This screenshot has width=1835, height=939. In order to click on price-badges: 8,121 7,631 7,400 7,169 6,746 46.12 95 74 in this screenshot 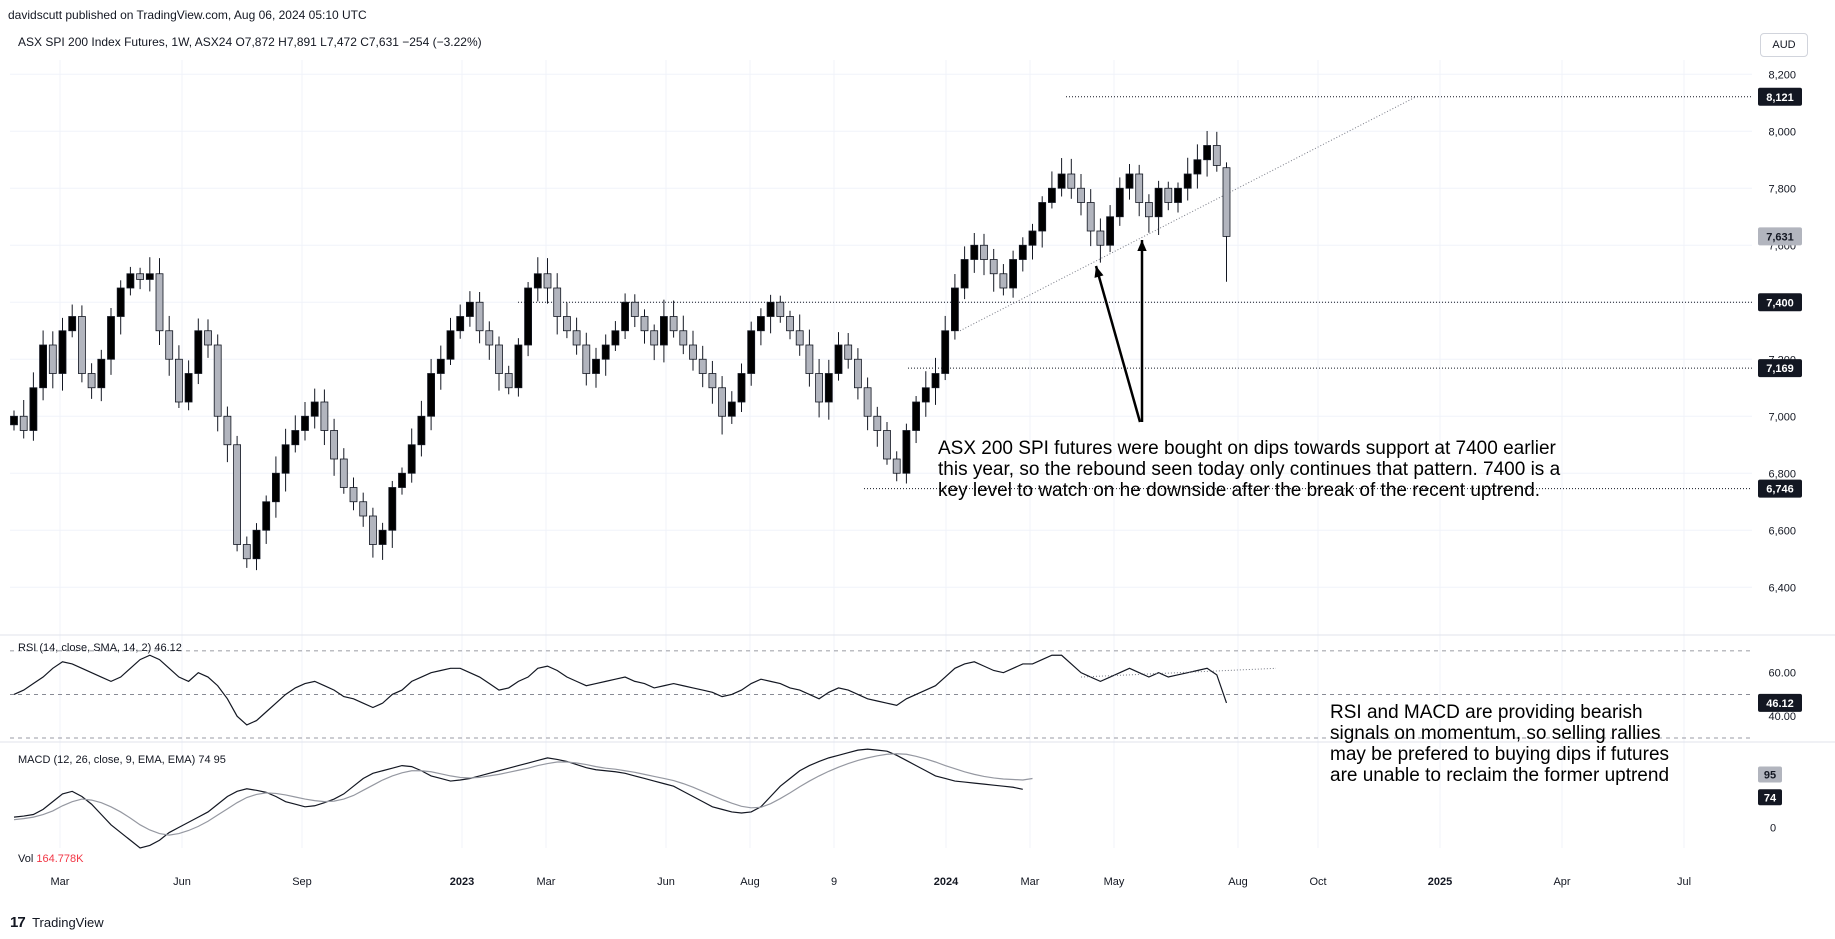, I will do `click(1780, 446)`.